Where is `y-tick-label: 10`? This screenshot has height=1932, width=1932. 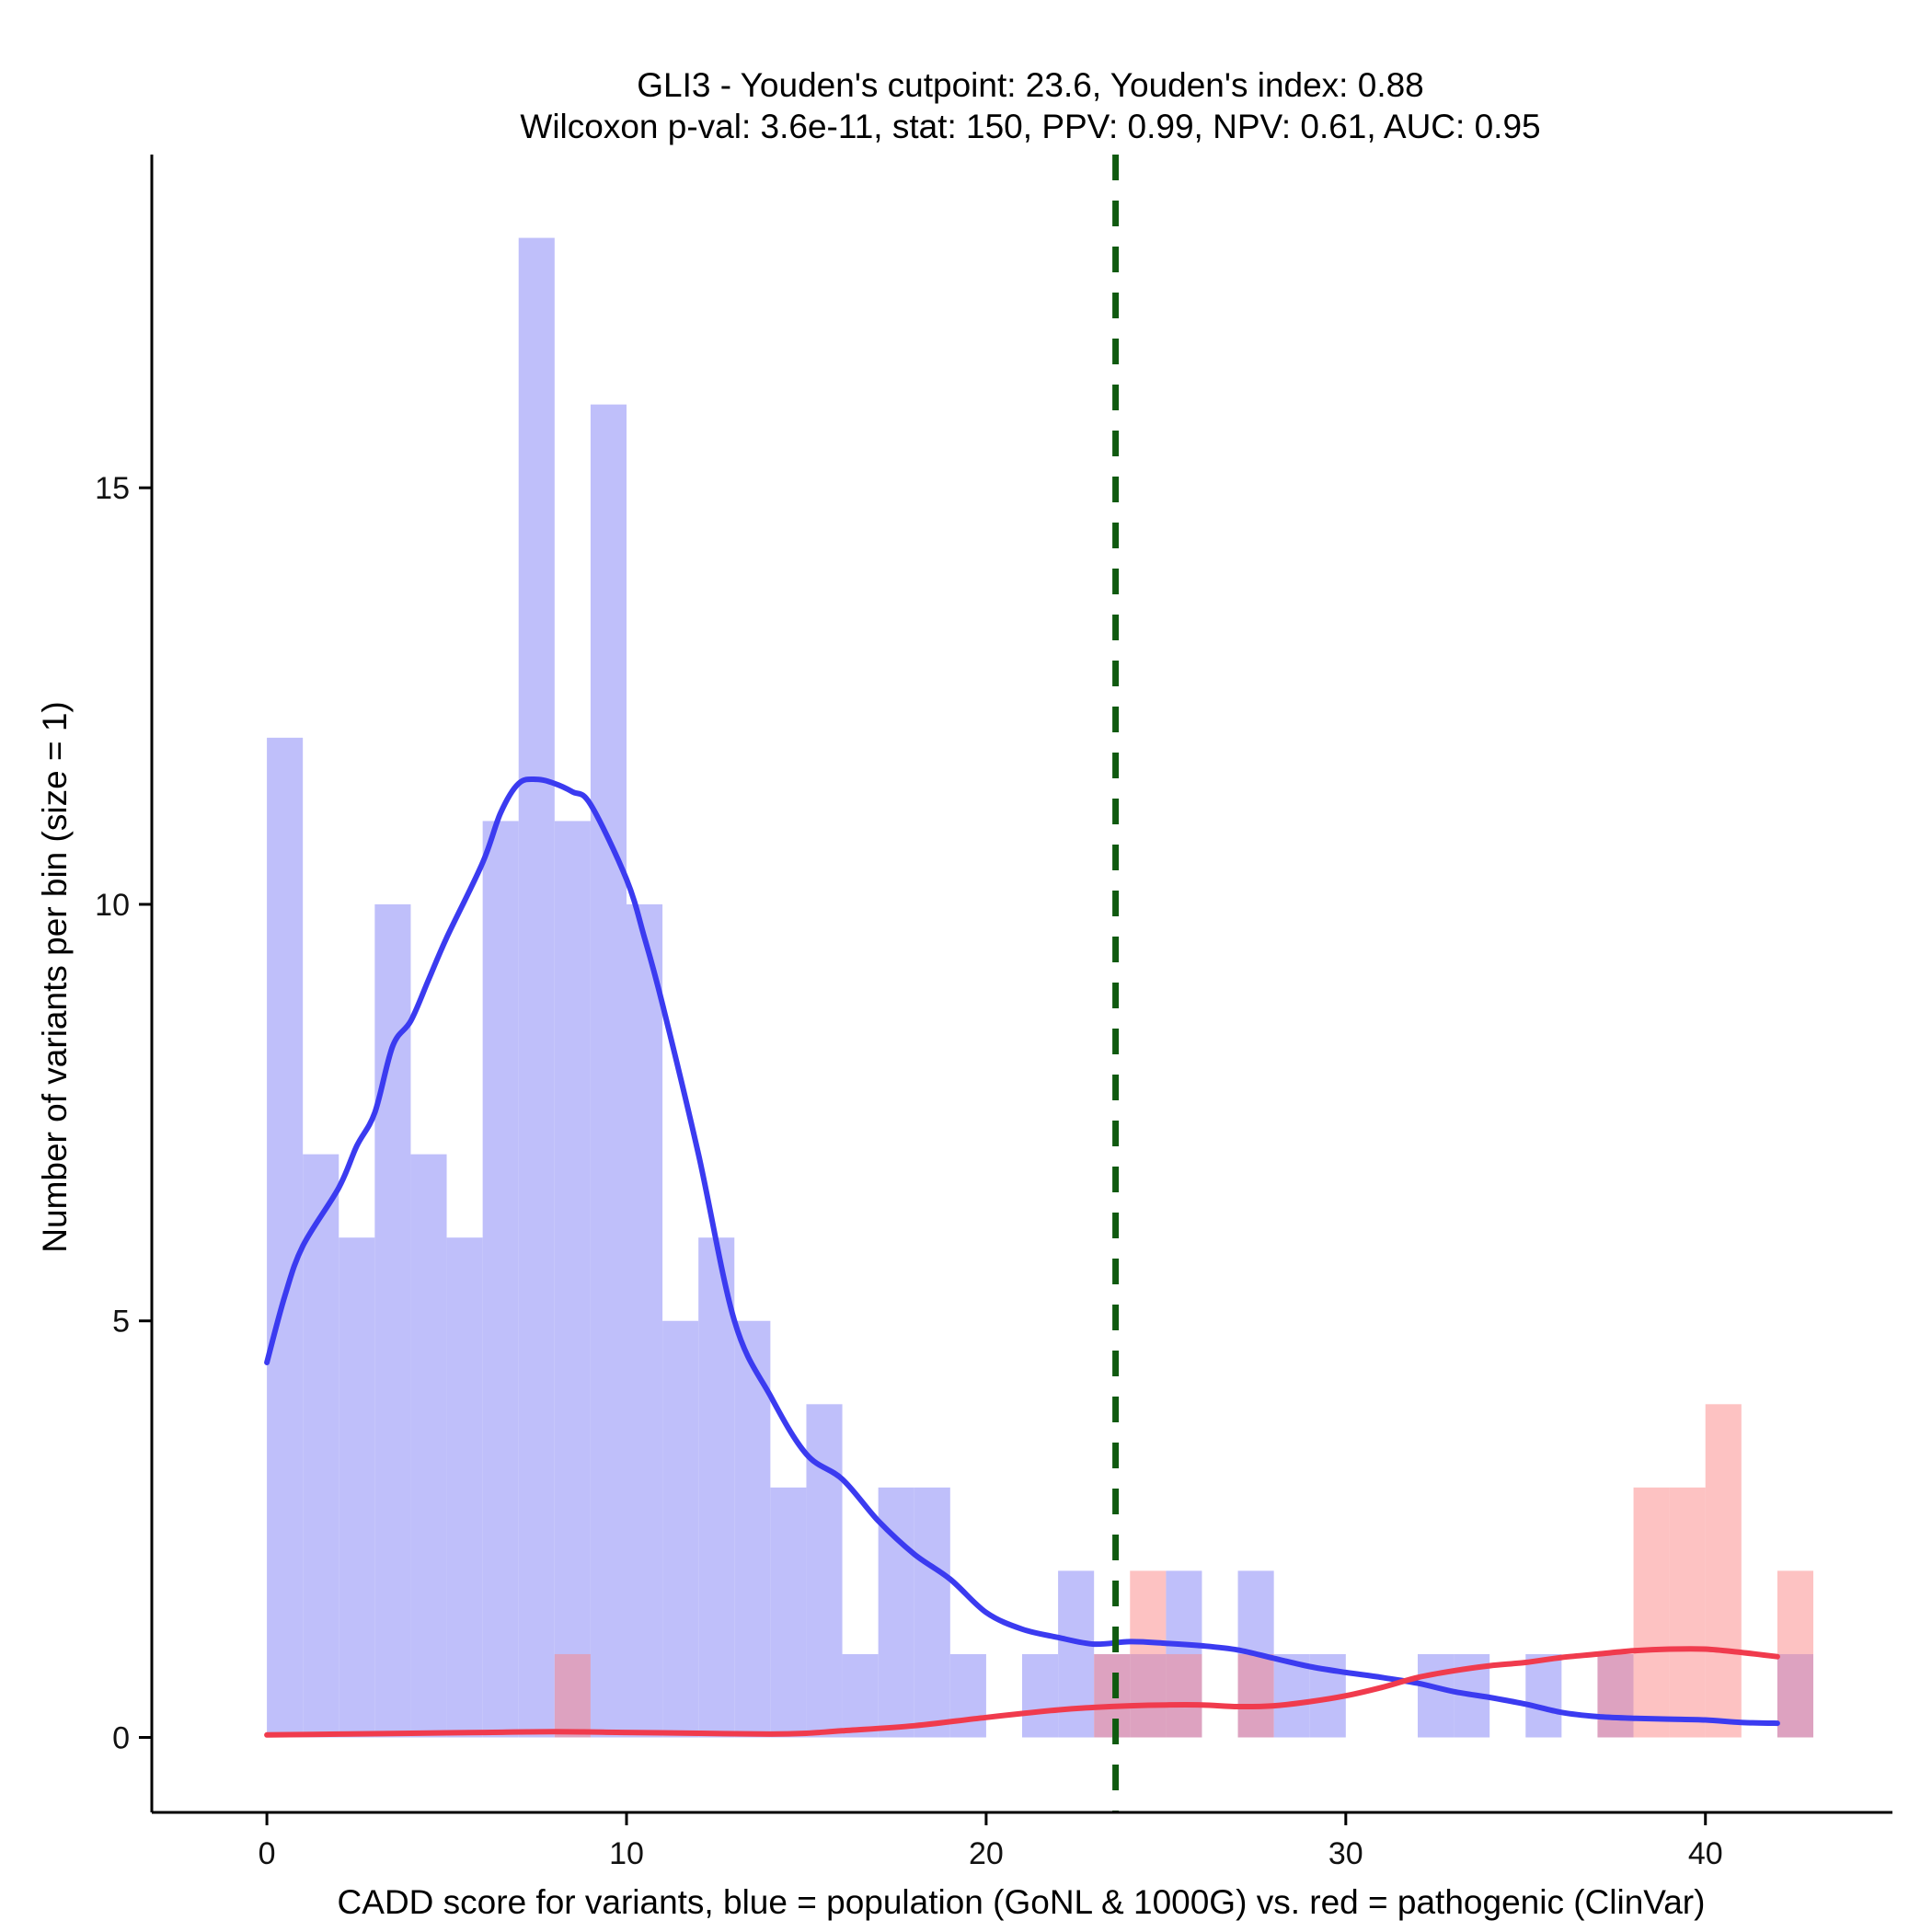
y-tick-label: 10 is located at coordinates (112, 905).